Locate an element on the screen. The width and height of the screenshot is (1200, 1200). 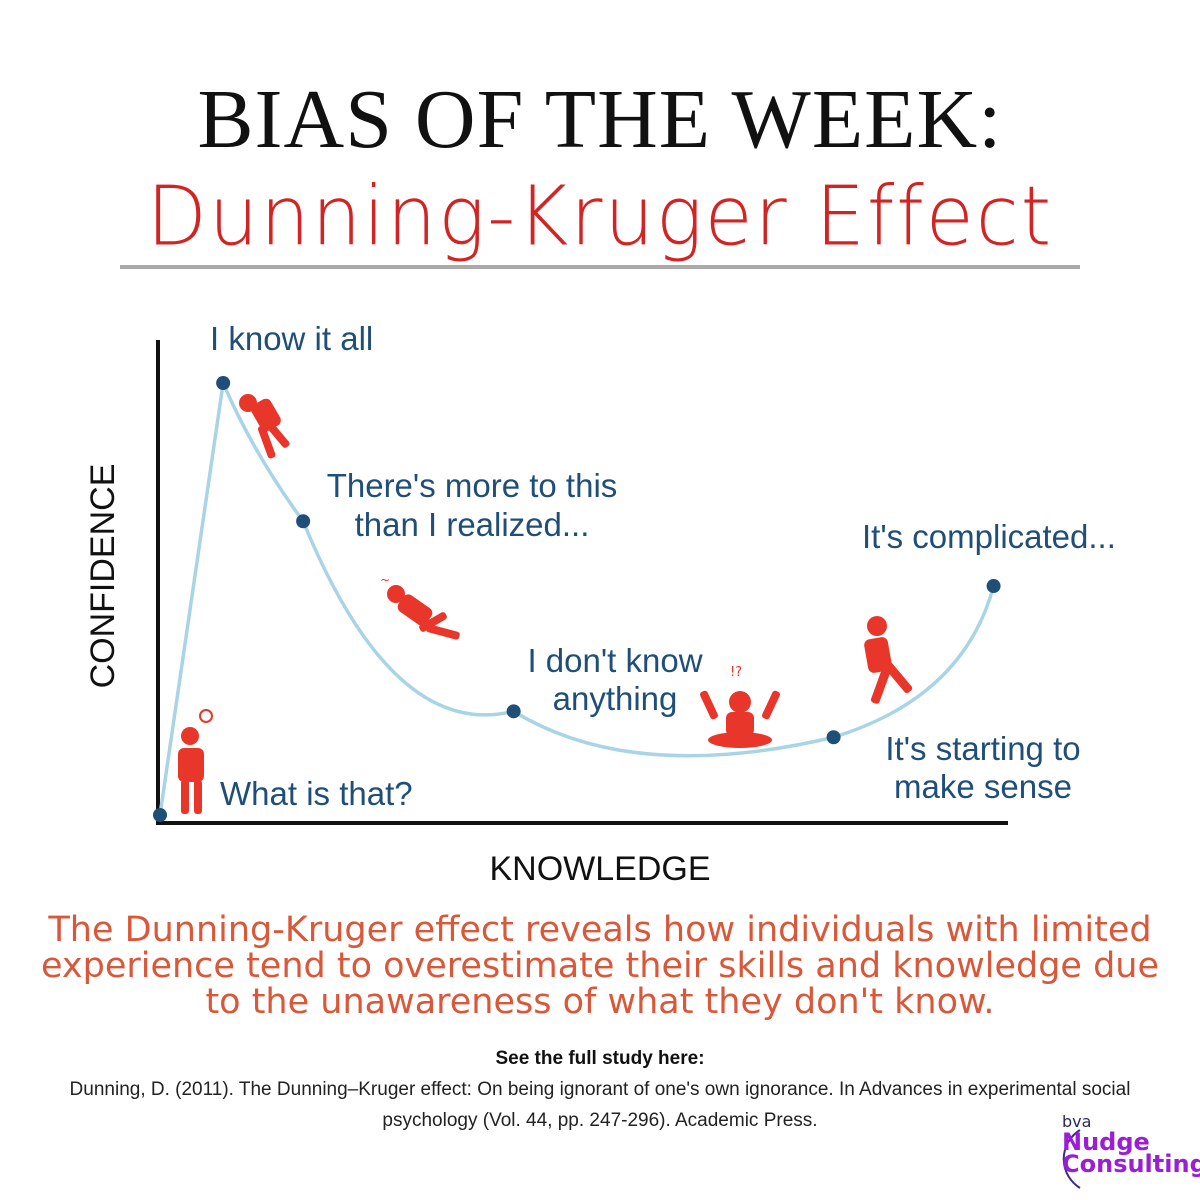
figure-walking-icon is located at coordinates (888, 660).